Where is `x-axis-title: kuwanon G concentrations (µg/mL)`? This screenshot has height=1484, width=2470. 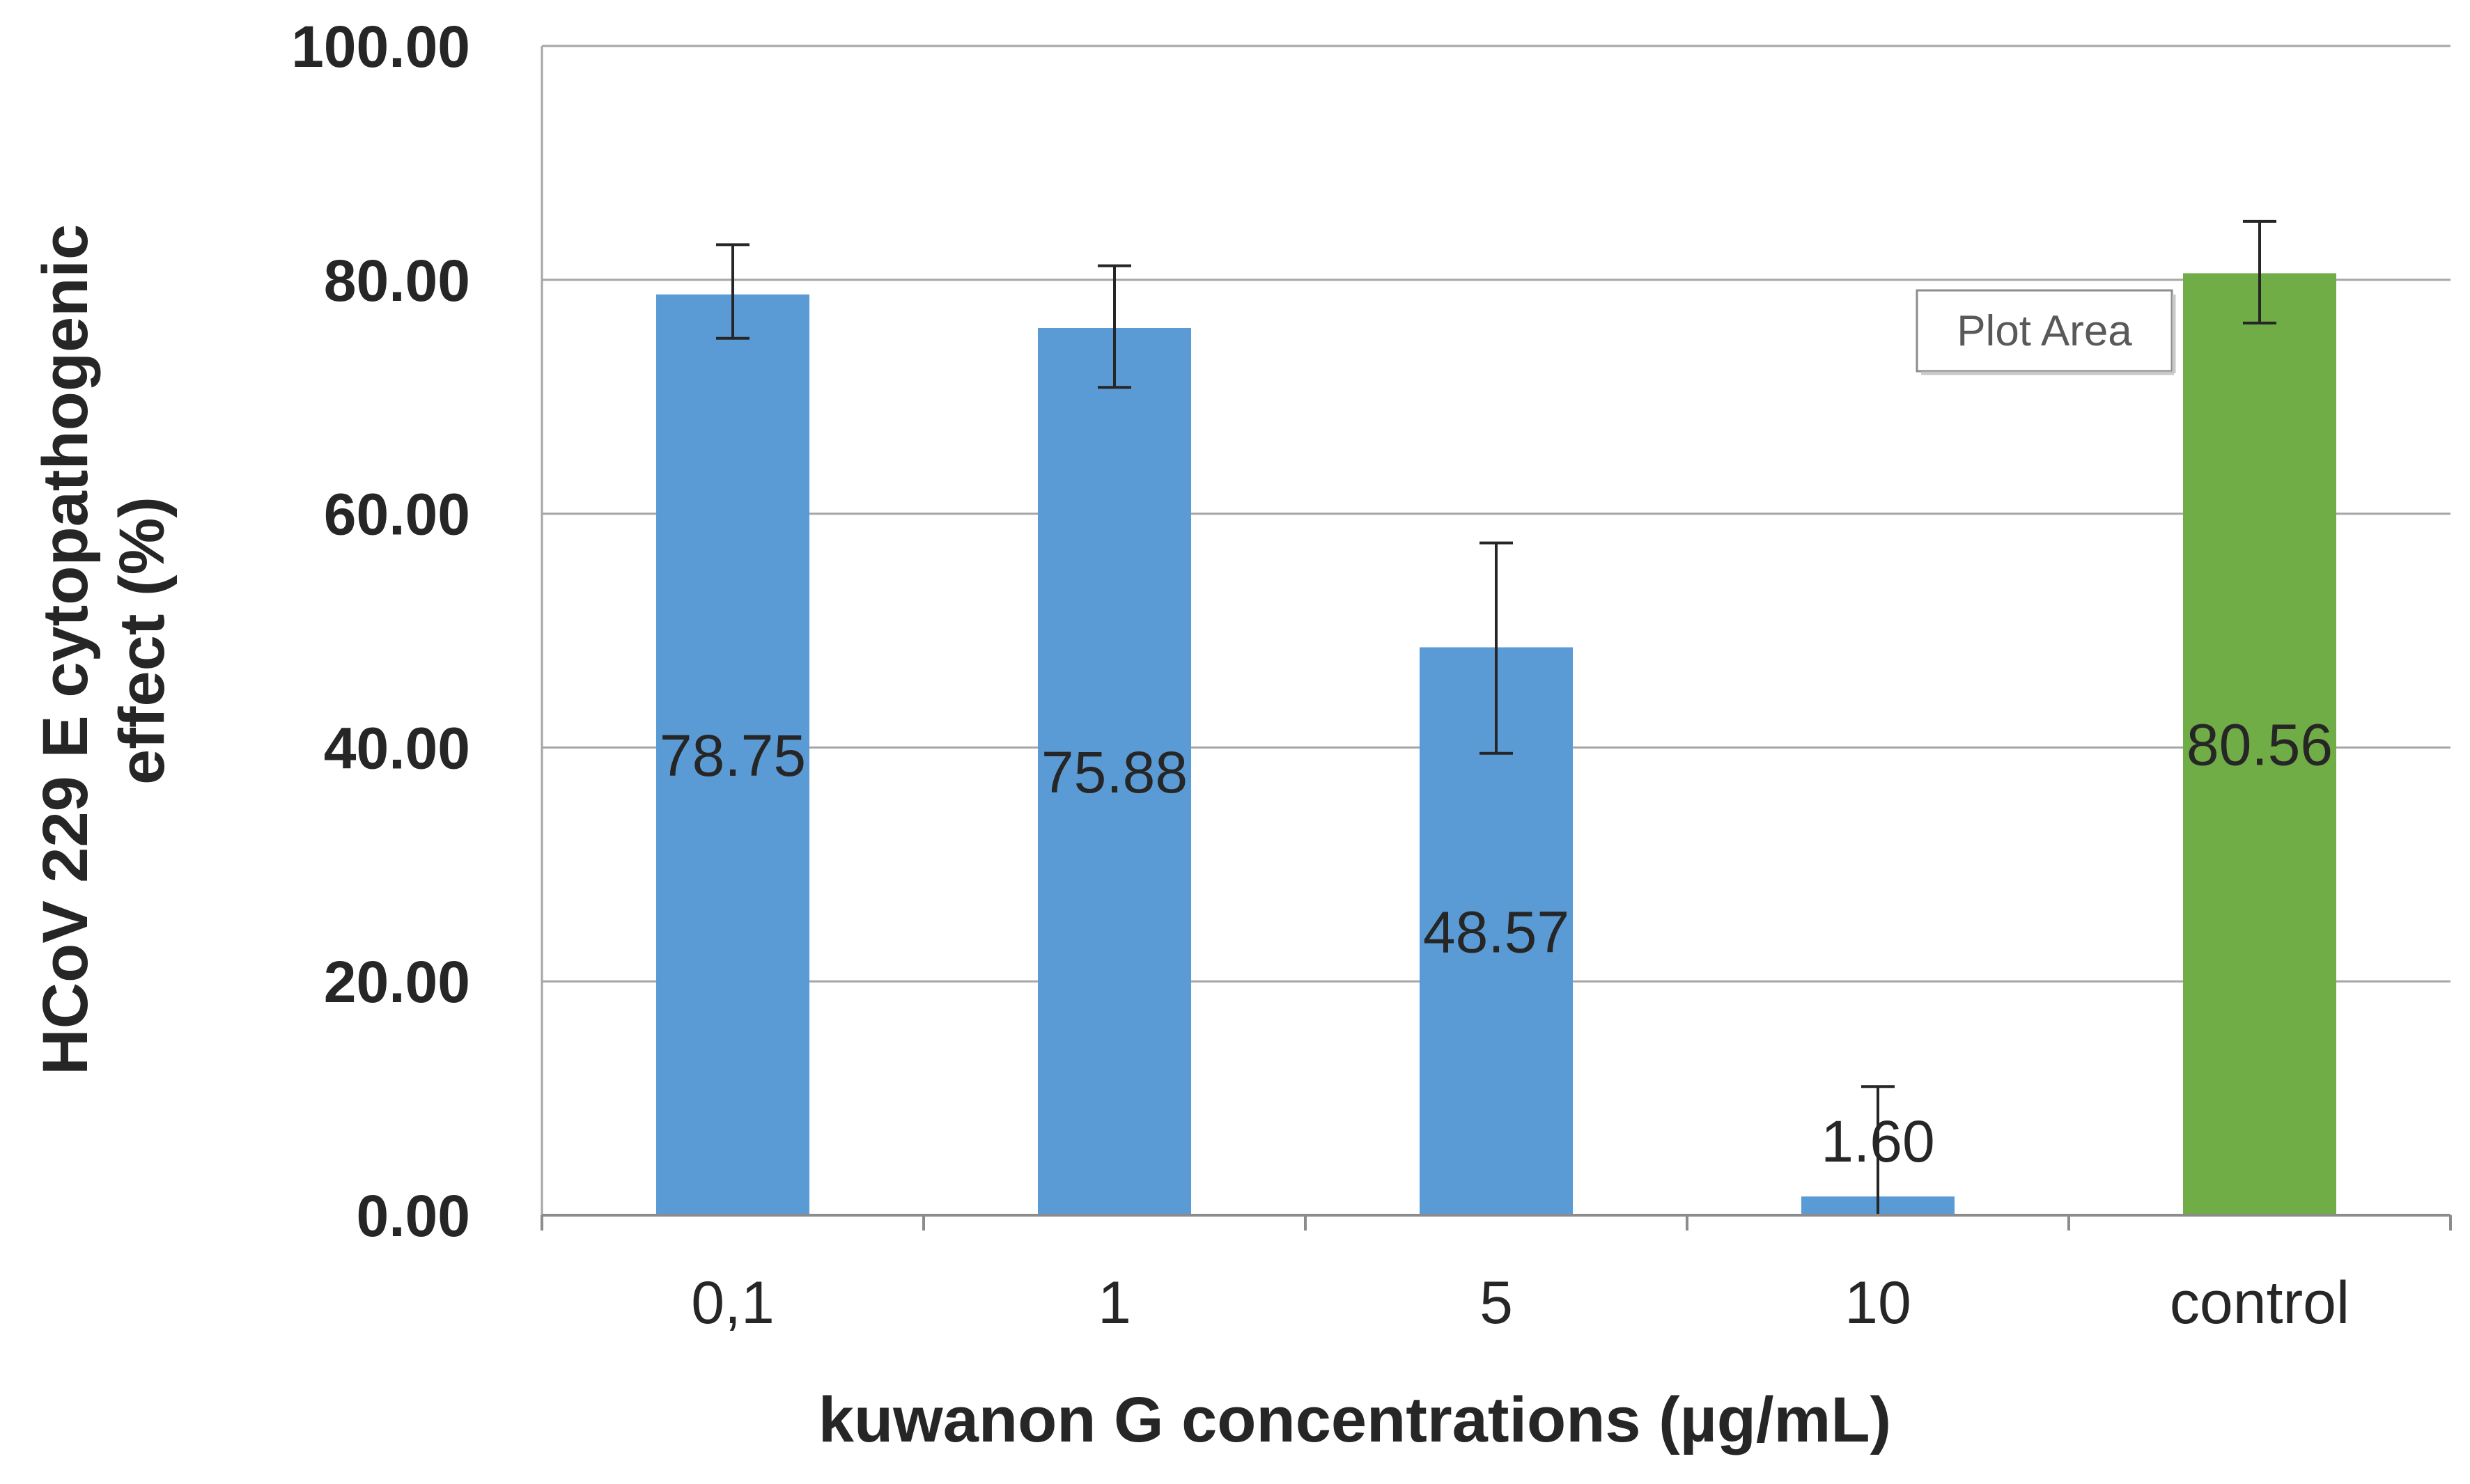
x-axis-title: kuwanon G concentrations (µg/mL) is located at coordinates (1354, 1419).